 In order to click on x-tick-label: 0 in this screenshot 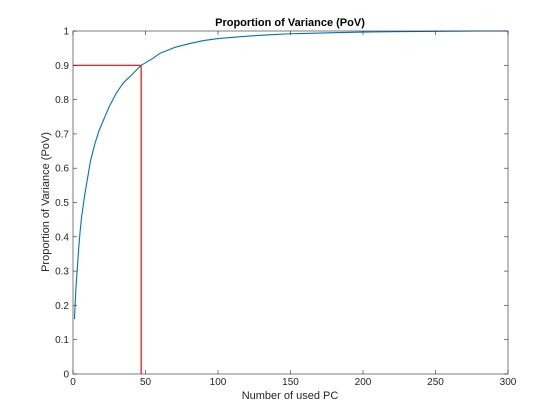, I will do `click(73, 382)`.